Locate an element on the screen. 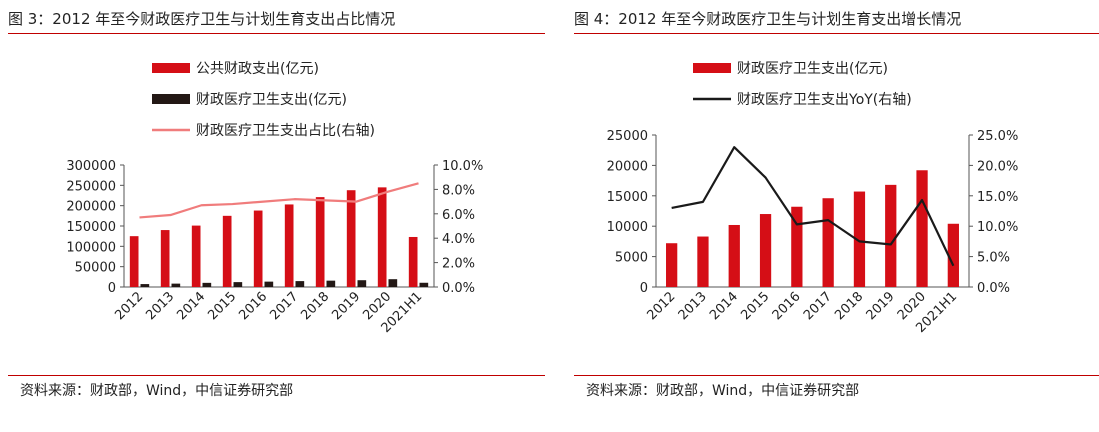 This screenshot has height=432, width=1099. y-left-tick-label: 5000 is located at coordinates (631, 258).